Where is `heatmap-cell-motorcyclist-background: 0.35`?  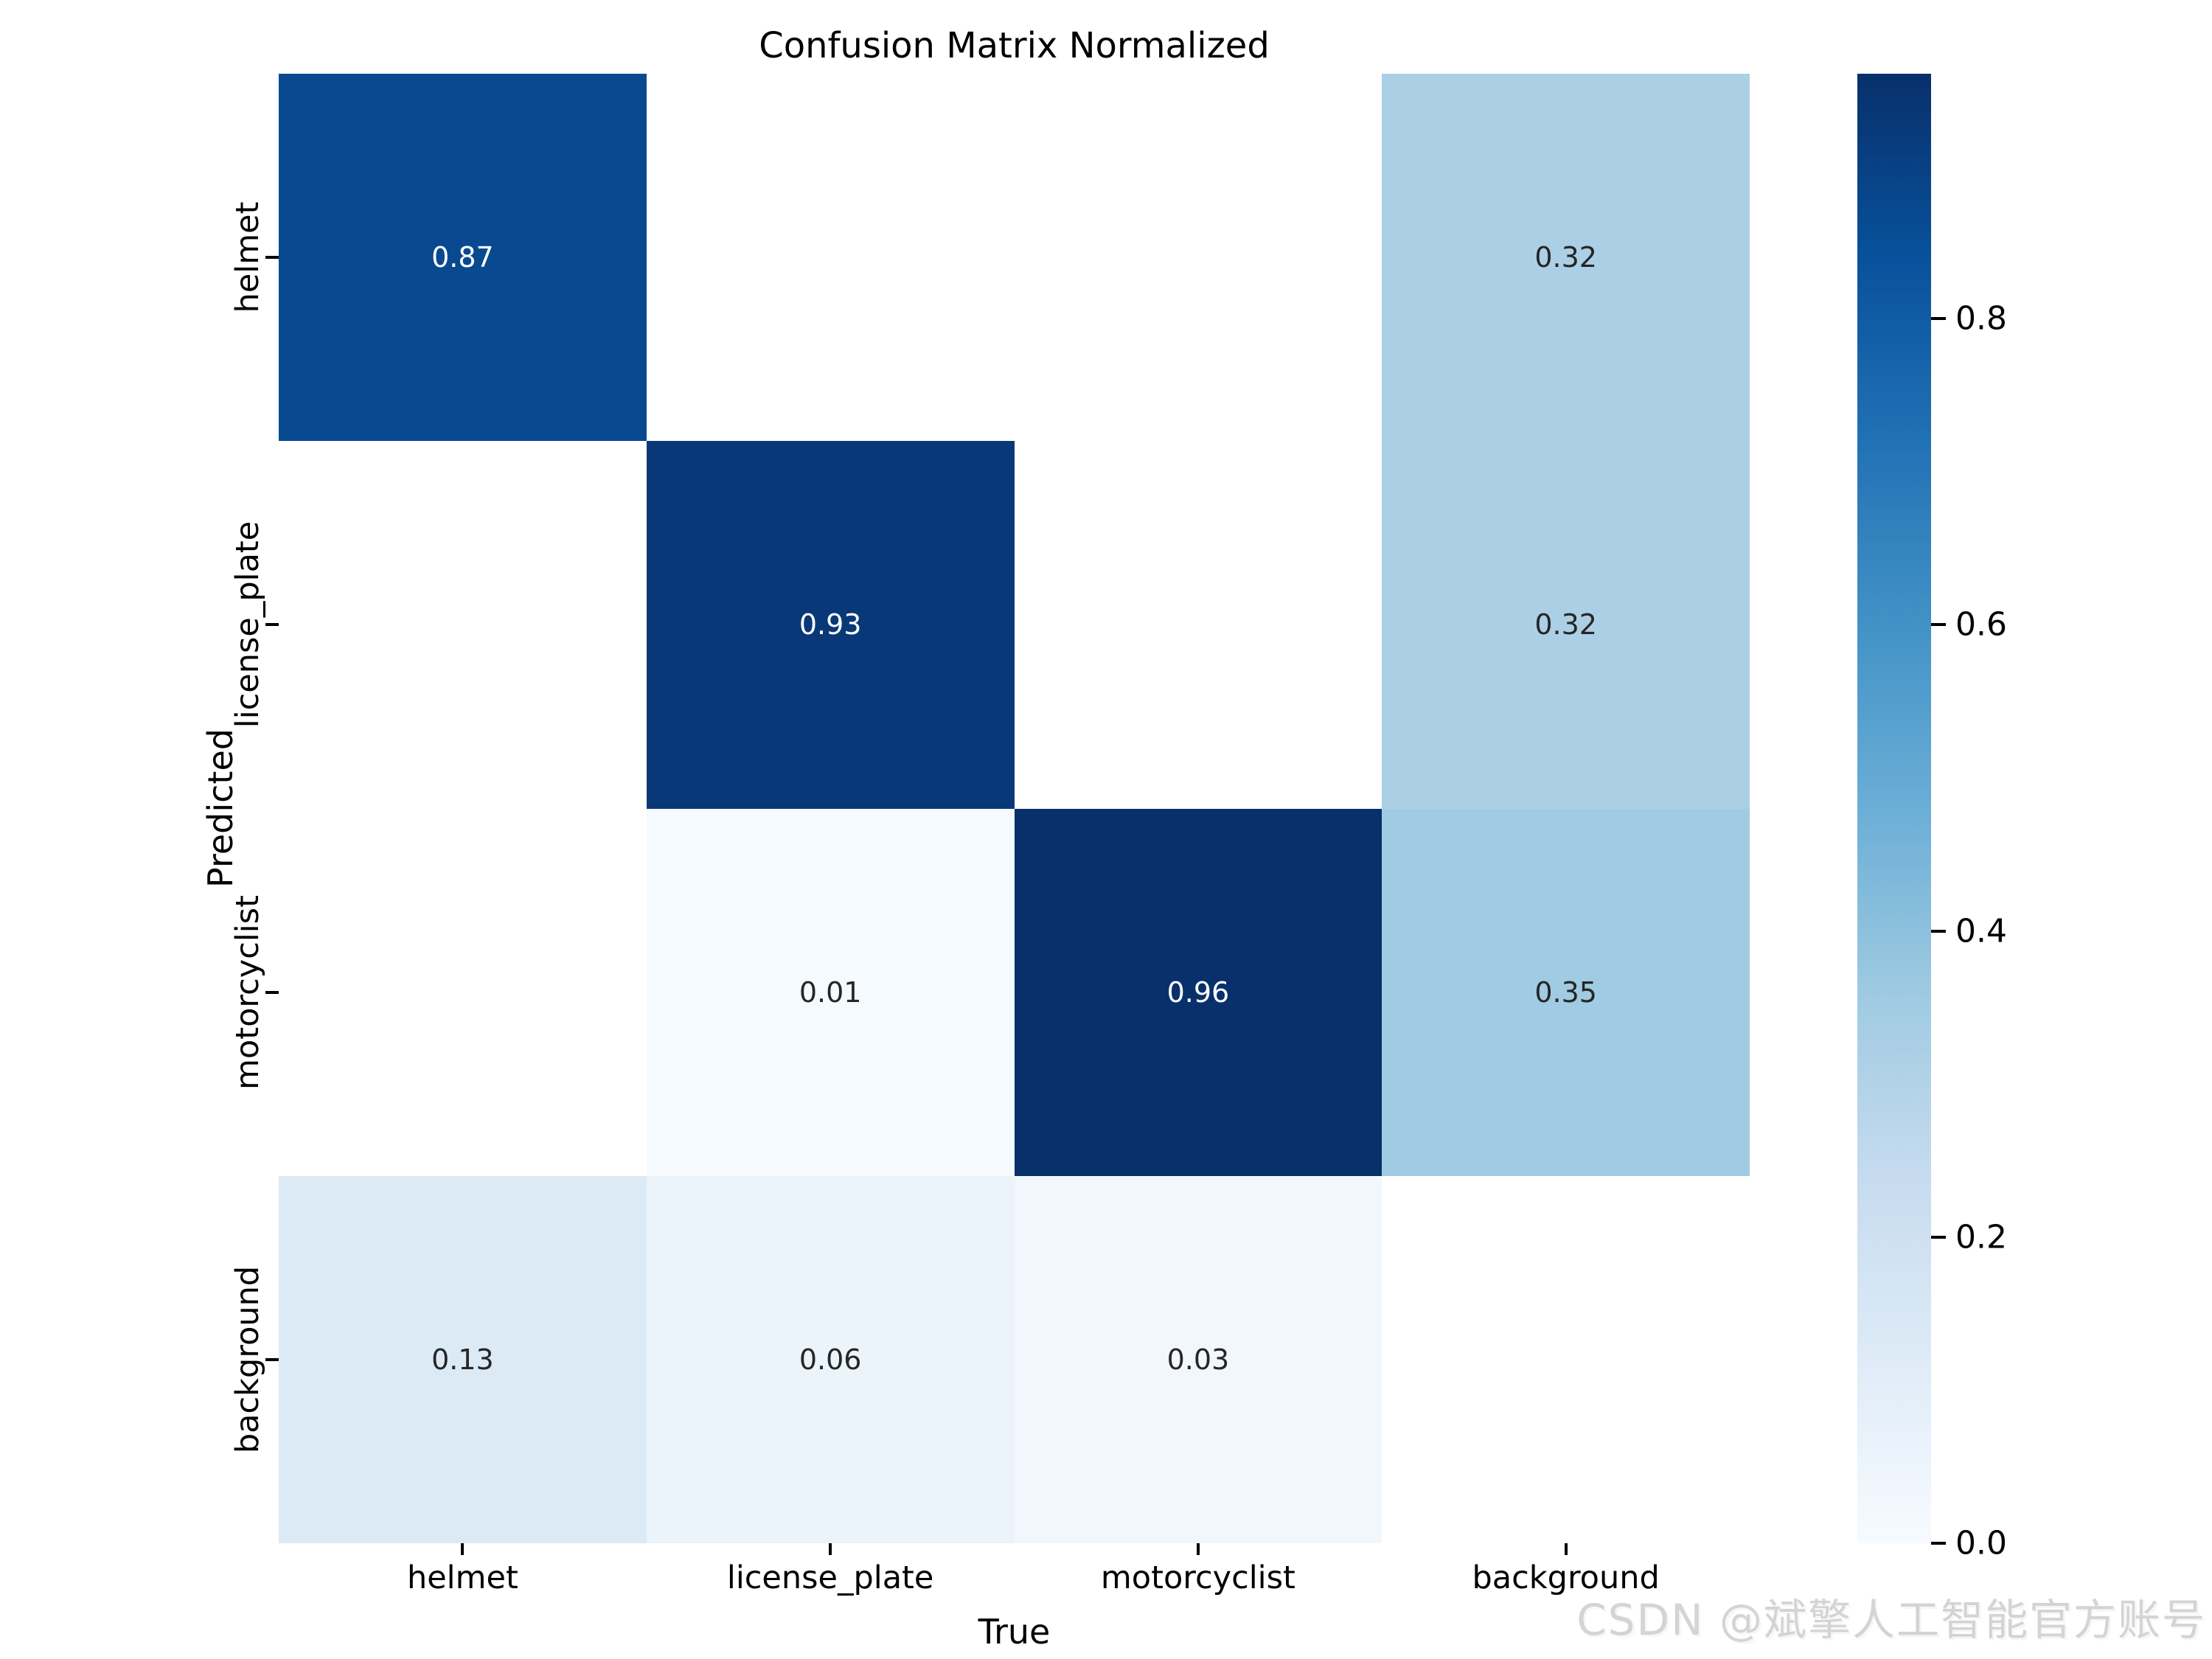
heatmap-cell-motorcyclist-background: 0.35 is located at coordinates (1566, 992).